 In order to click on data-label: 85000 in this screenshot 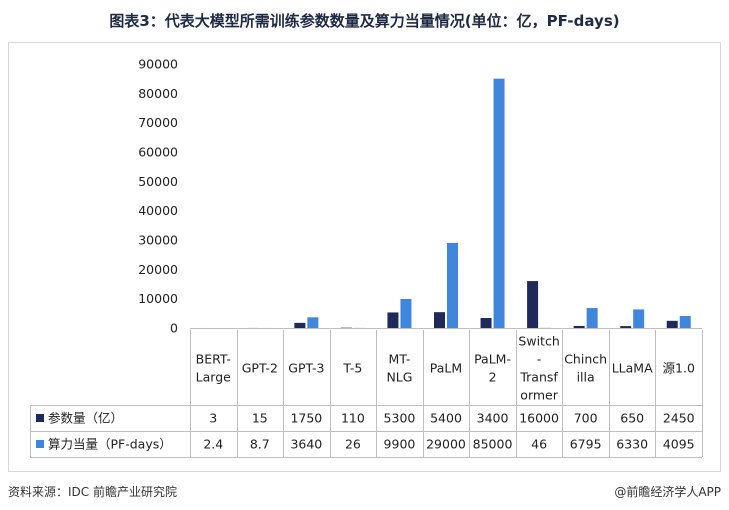, I will do `click(493, 444)`.